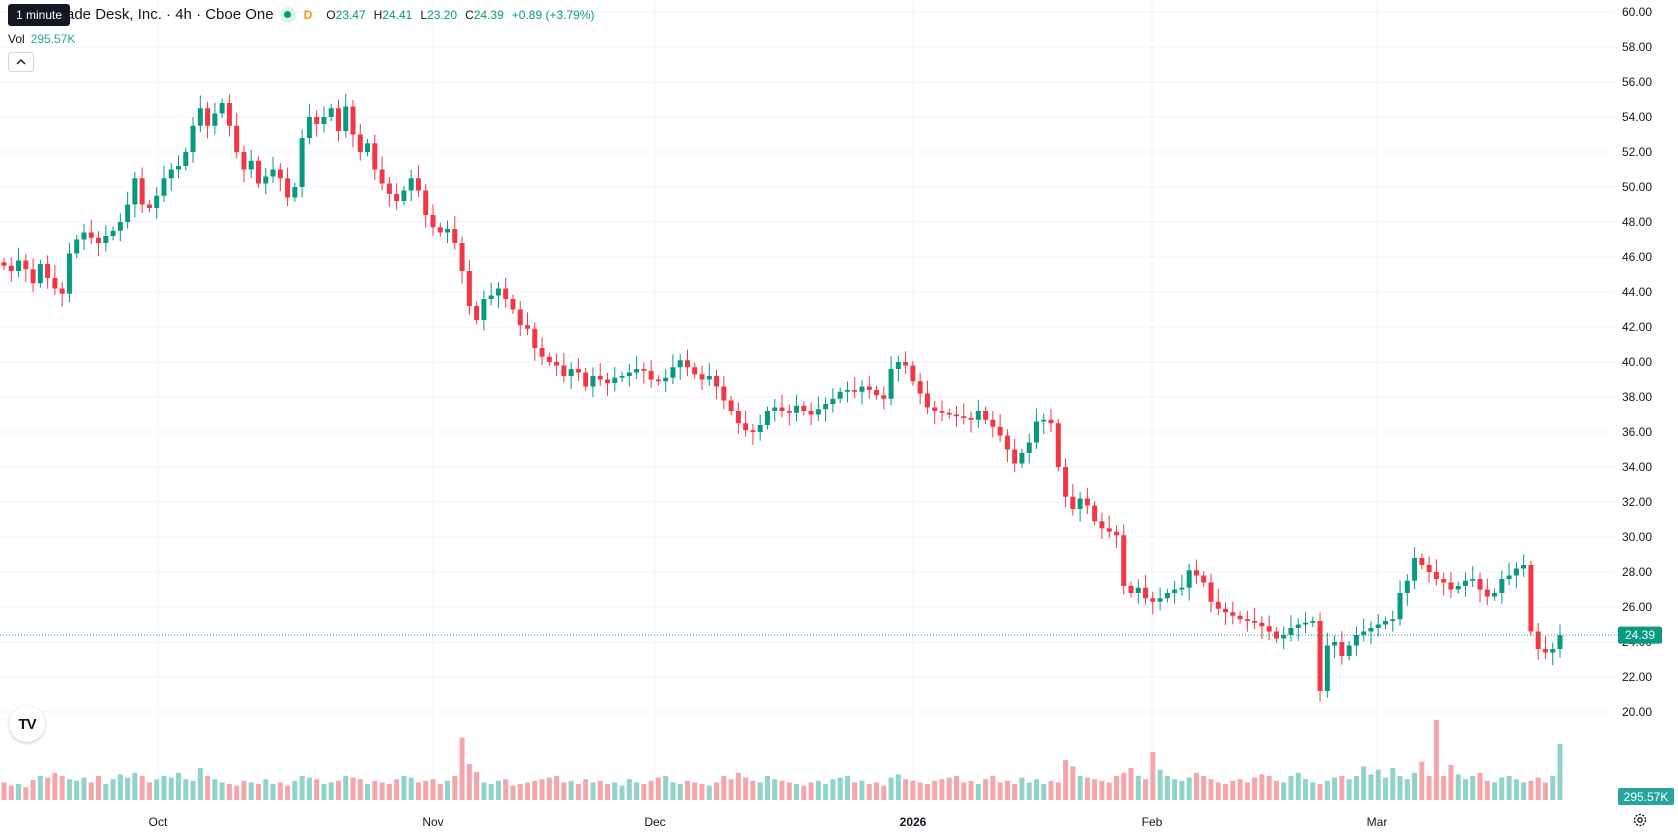  What do you see at coordinates (1637, 257) in the screenshot?
I see `price-tick-label: 46.00` at bounding box center [1637, 257].